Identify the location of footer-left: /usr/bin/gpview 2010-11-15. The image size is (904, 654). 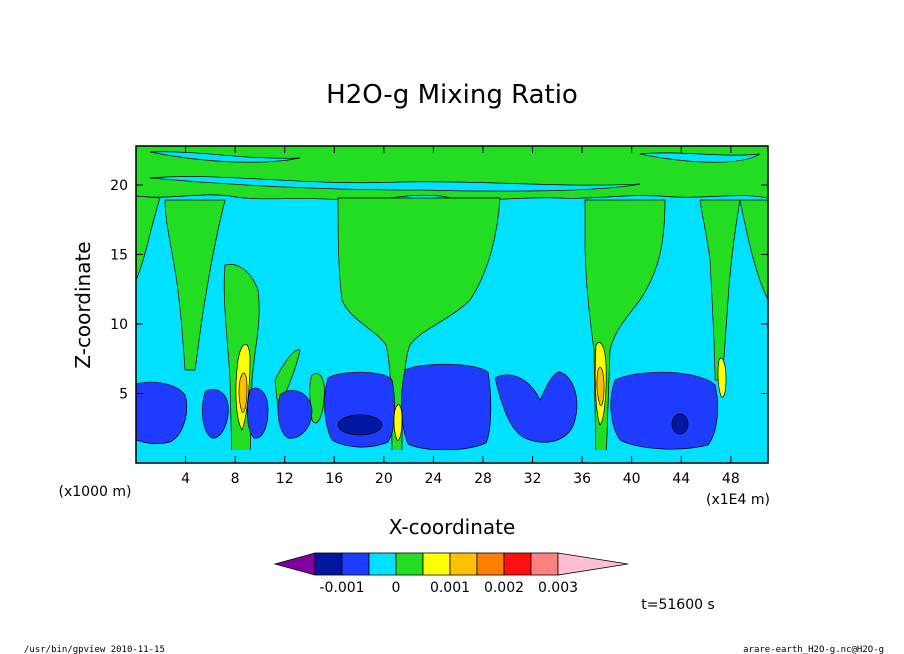
(94, 649).